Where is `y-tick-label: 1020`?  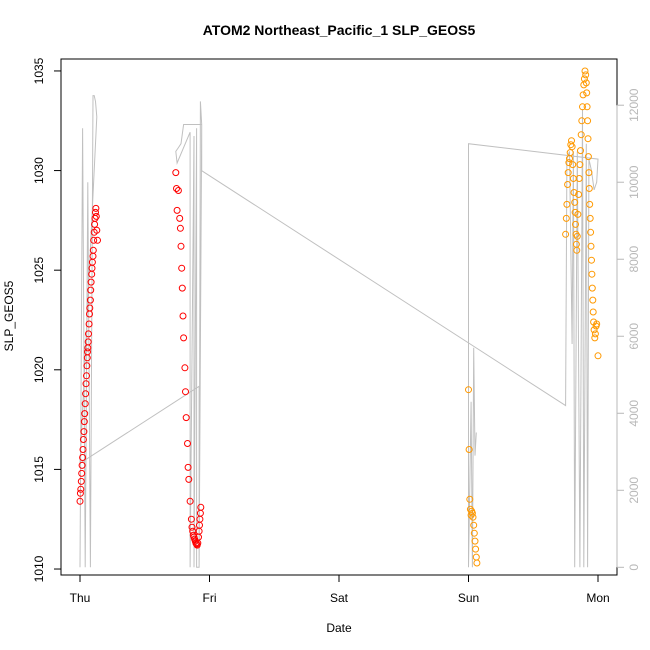 y-tick-label: 1020 is located at coordinates (39, 369).